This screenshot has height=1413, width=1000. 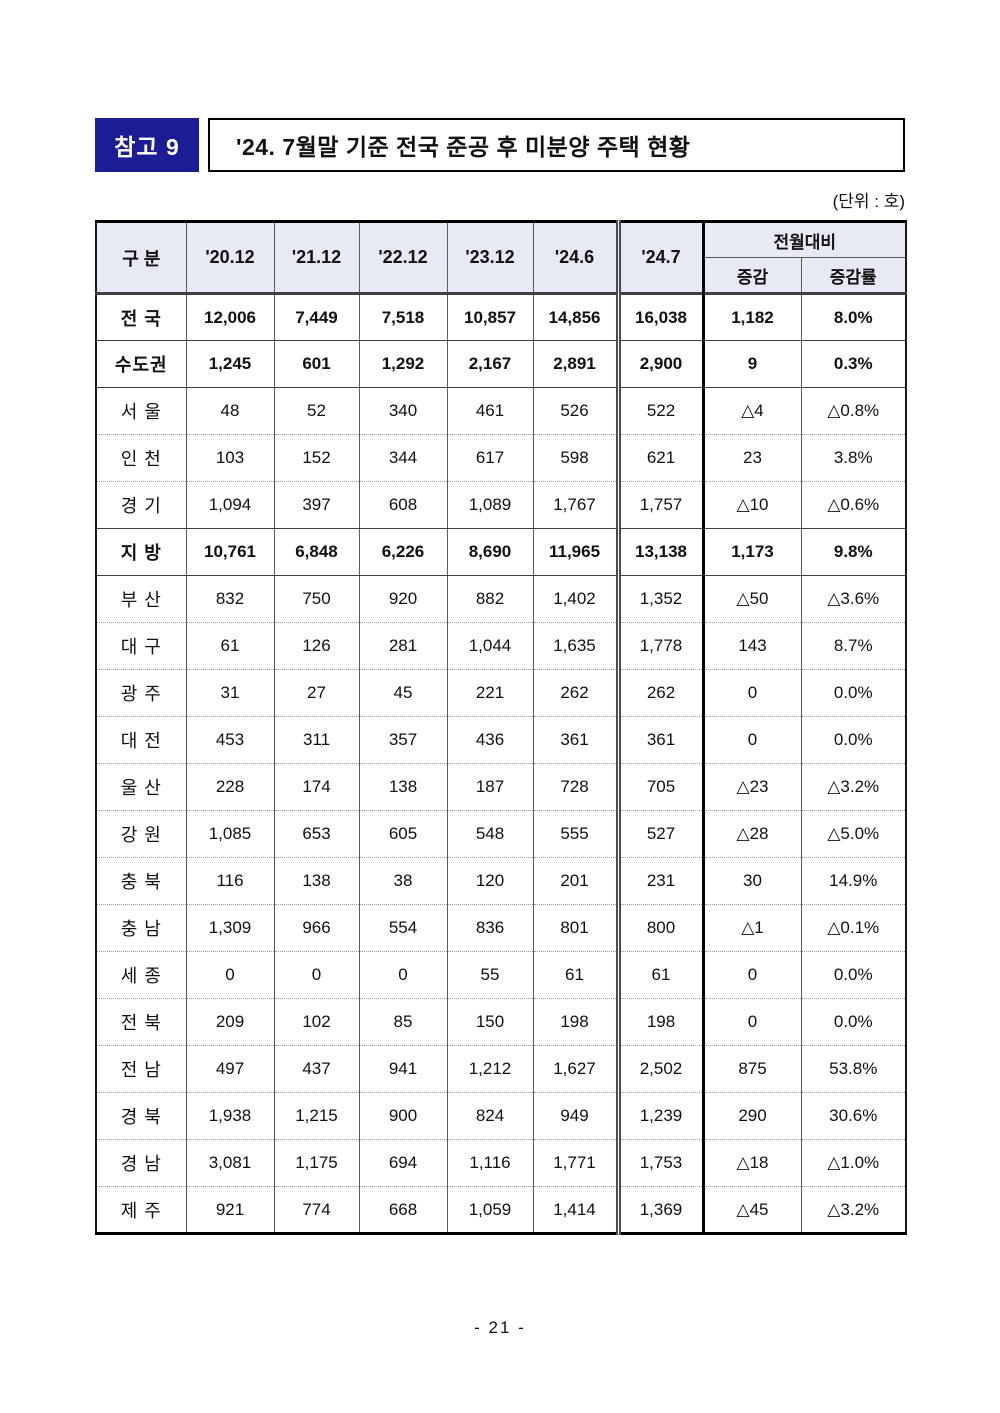 I want to click on cell: 1,239, so click(x=659, y=1116).